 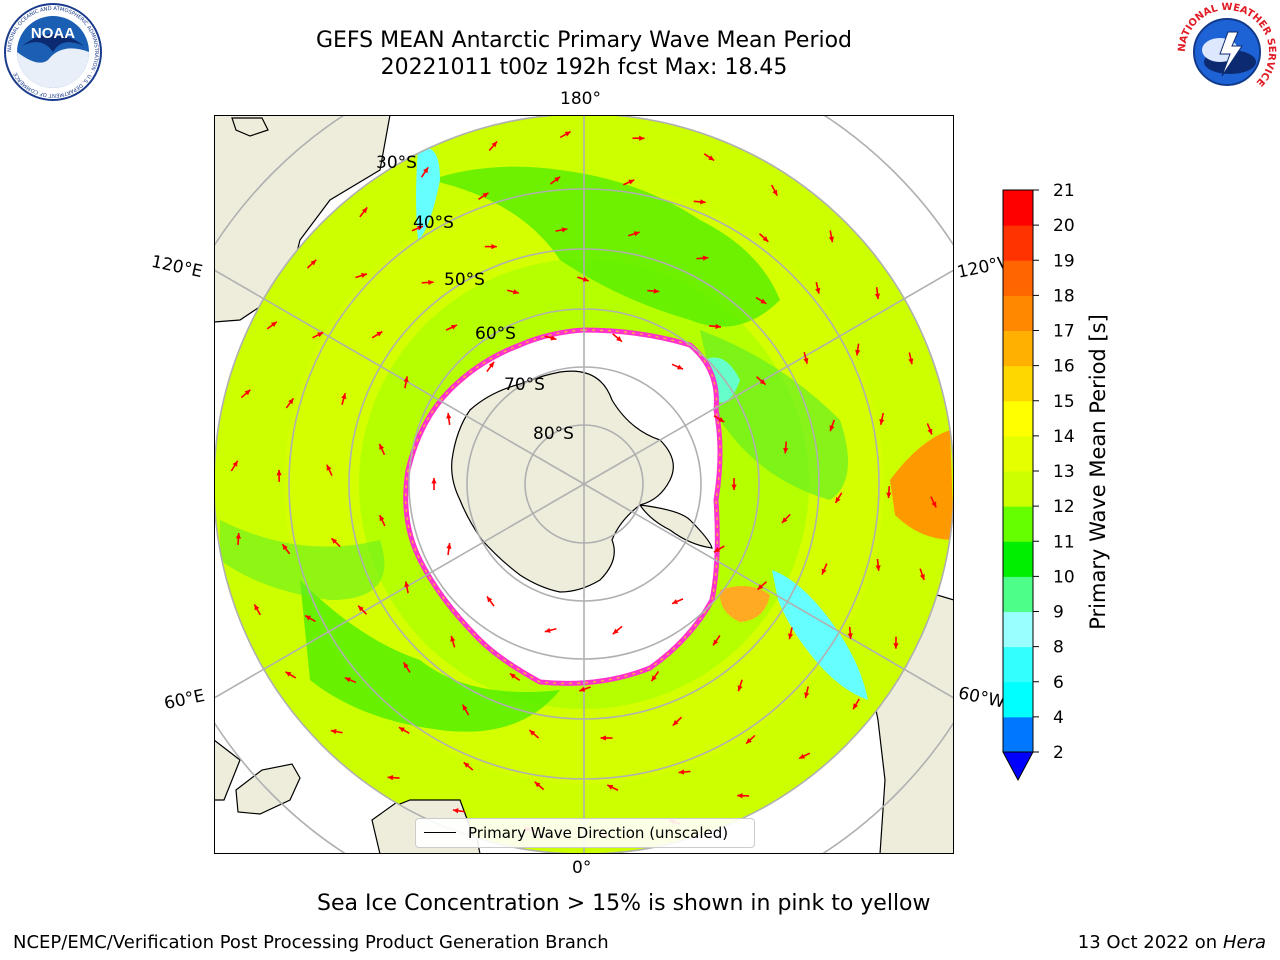 I want to click on footer-right: 13 Oct 2022 on Hera, so click(x=1172, y=942).